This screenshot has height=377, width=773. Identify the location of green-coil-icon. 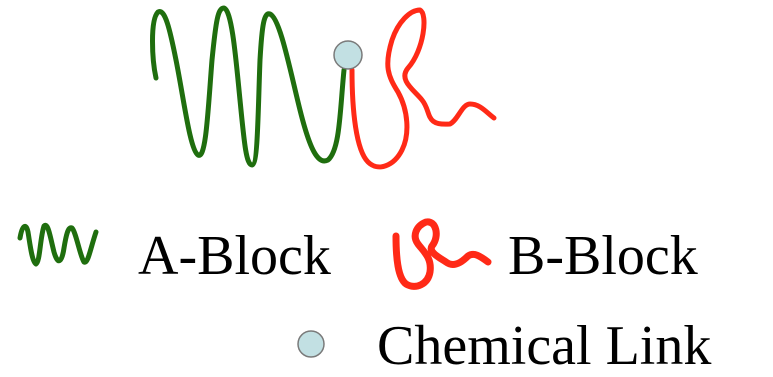
(58, 244).